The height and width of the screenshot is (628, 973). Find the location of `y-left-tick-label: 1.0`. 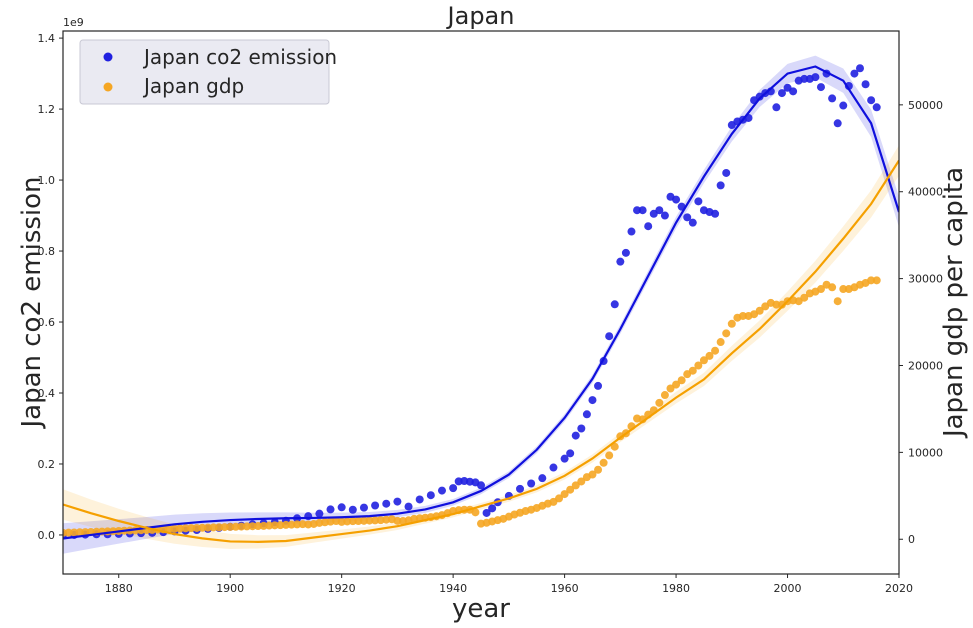

y-left-tick-label: 1.0 is located at coordinates (47, 180).